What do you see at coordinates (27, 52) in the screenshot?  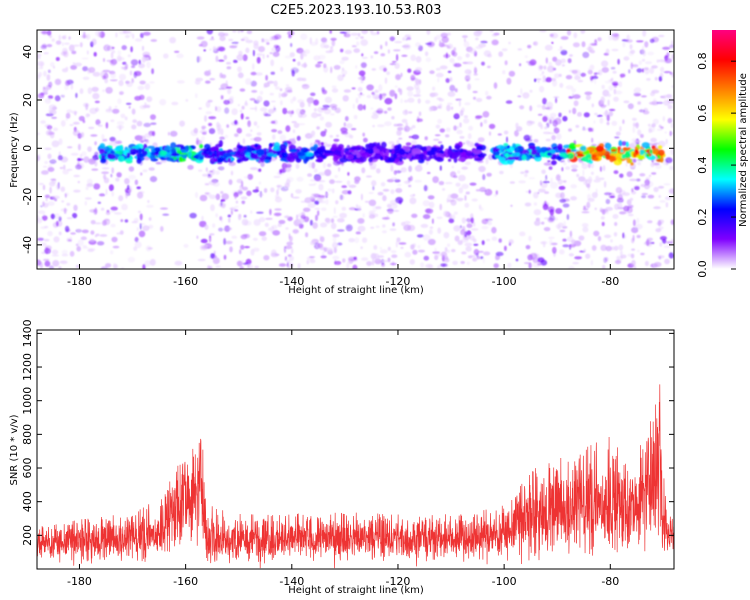 I see `spectrogram-y-tick-label: 40` at bounding box center [27, 52].